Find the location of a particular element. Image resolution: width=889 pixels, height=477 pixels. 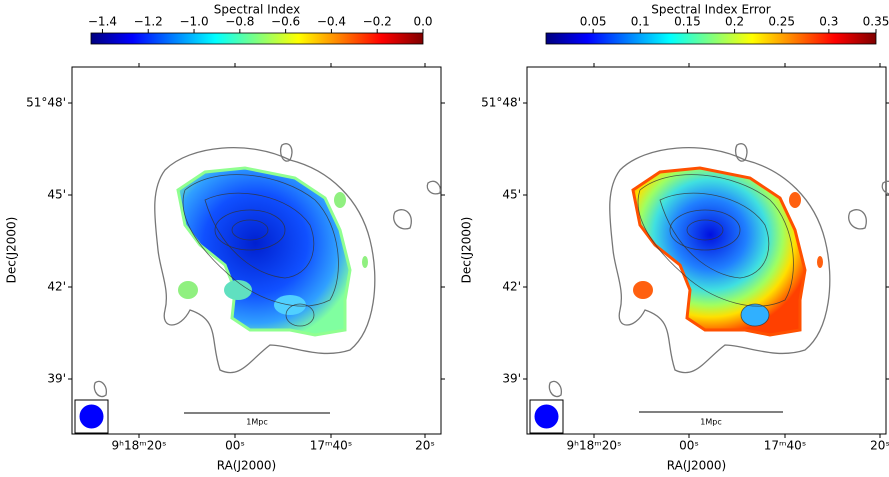

colorbar-tick-label: 0.1 is located at coordinates (640, 22).